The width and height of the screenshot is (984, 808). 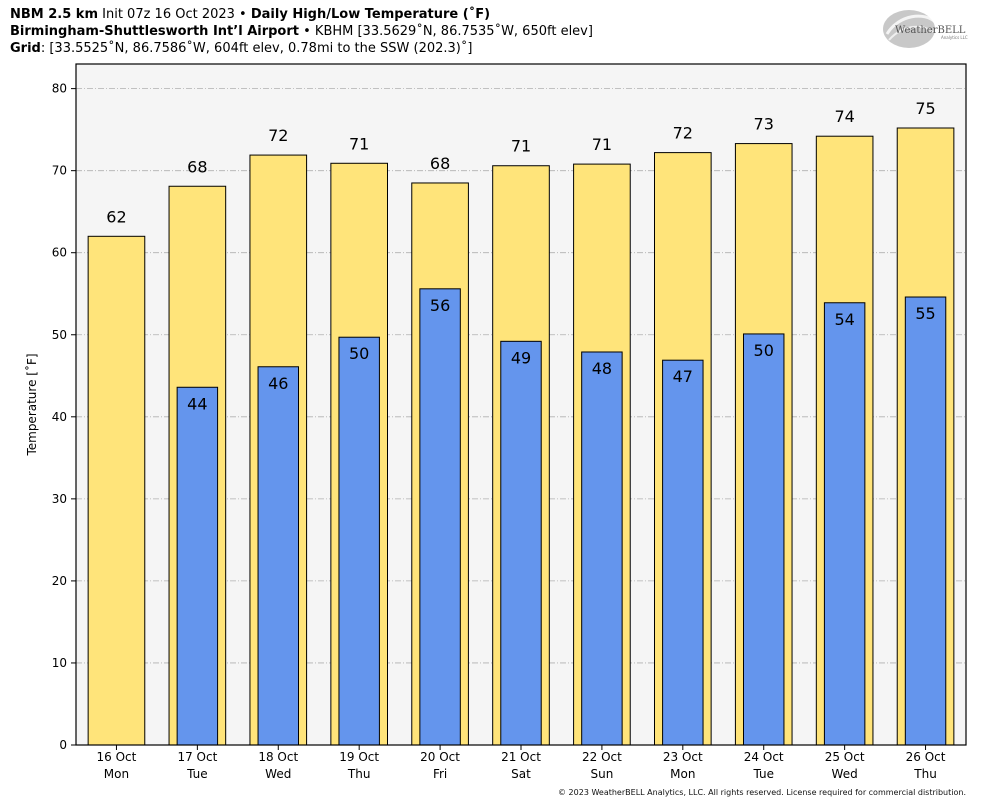 I want to click on low-temp-label: 47, so click(x=683, y=376).